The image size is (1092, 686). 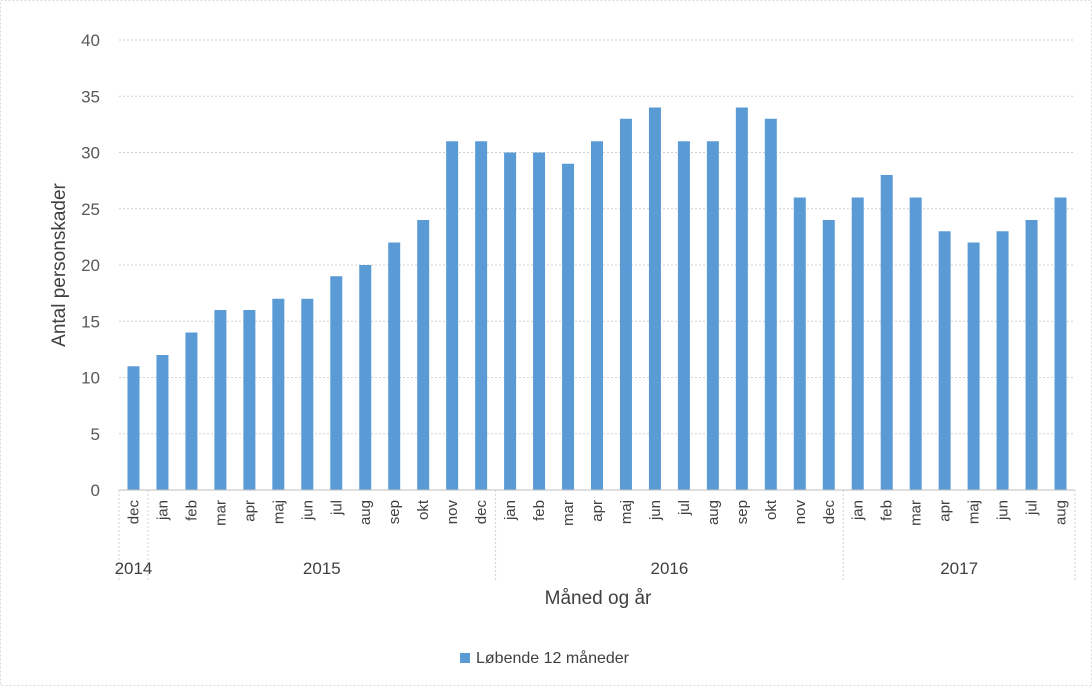 I want to click on x-year-label: 2017, so click(x=959, y=568).